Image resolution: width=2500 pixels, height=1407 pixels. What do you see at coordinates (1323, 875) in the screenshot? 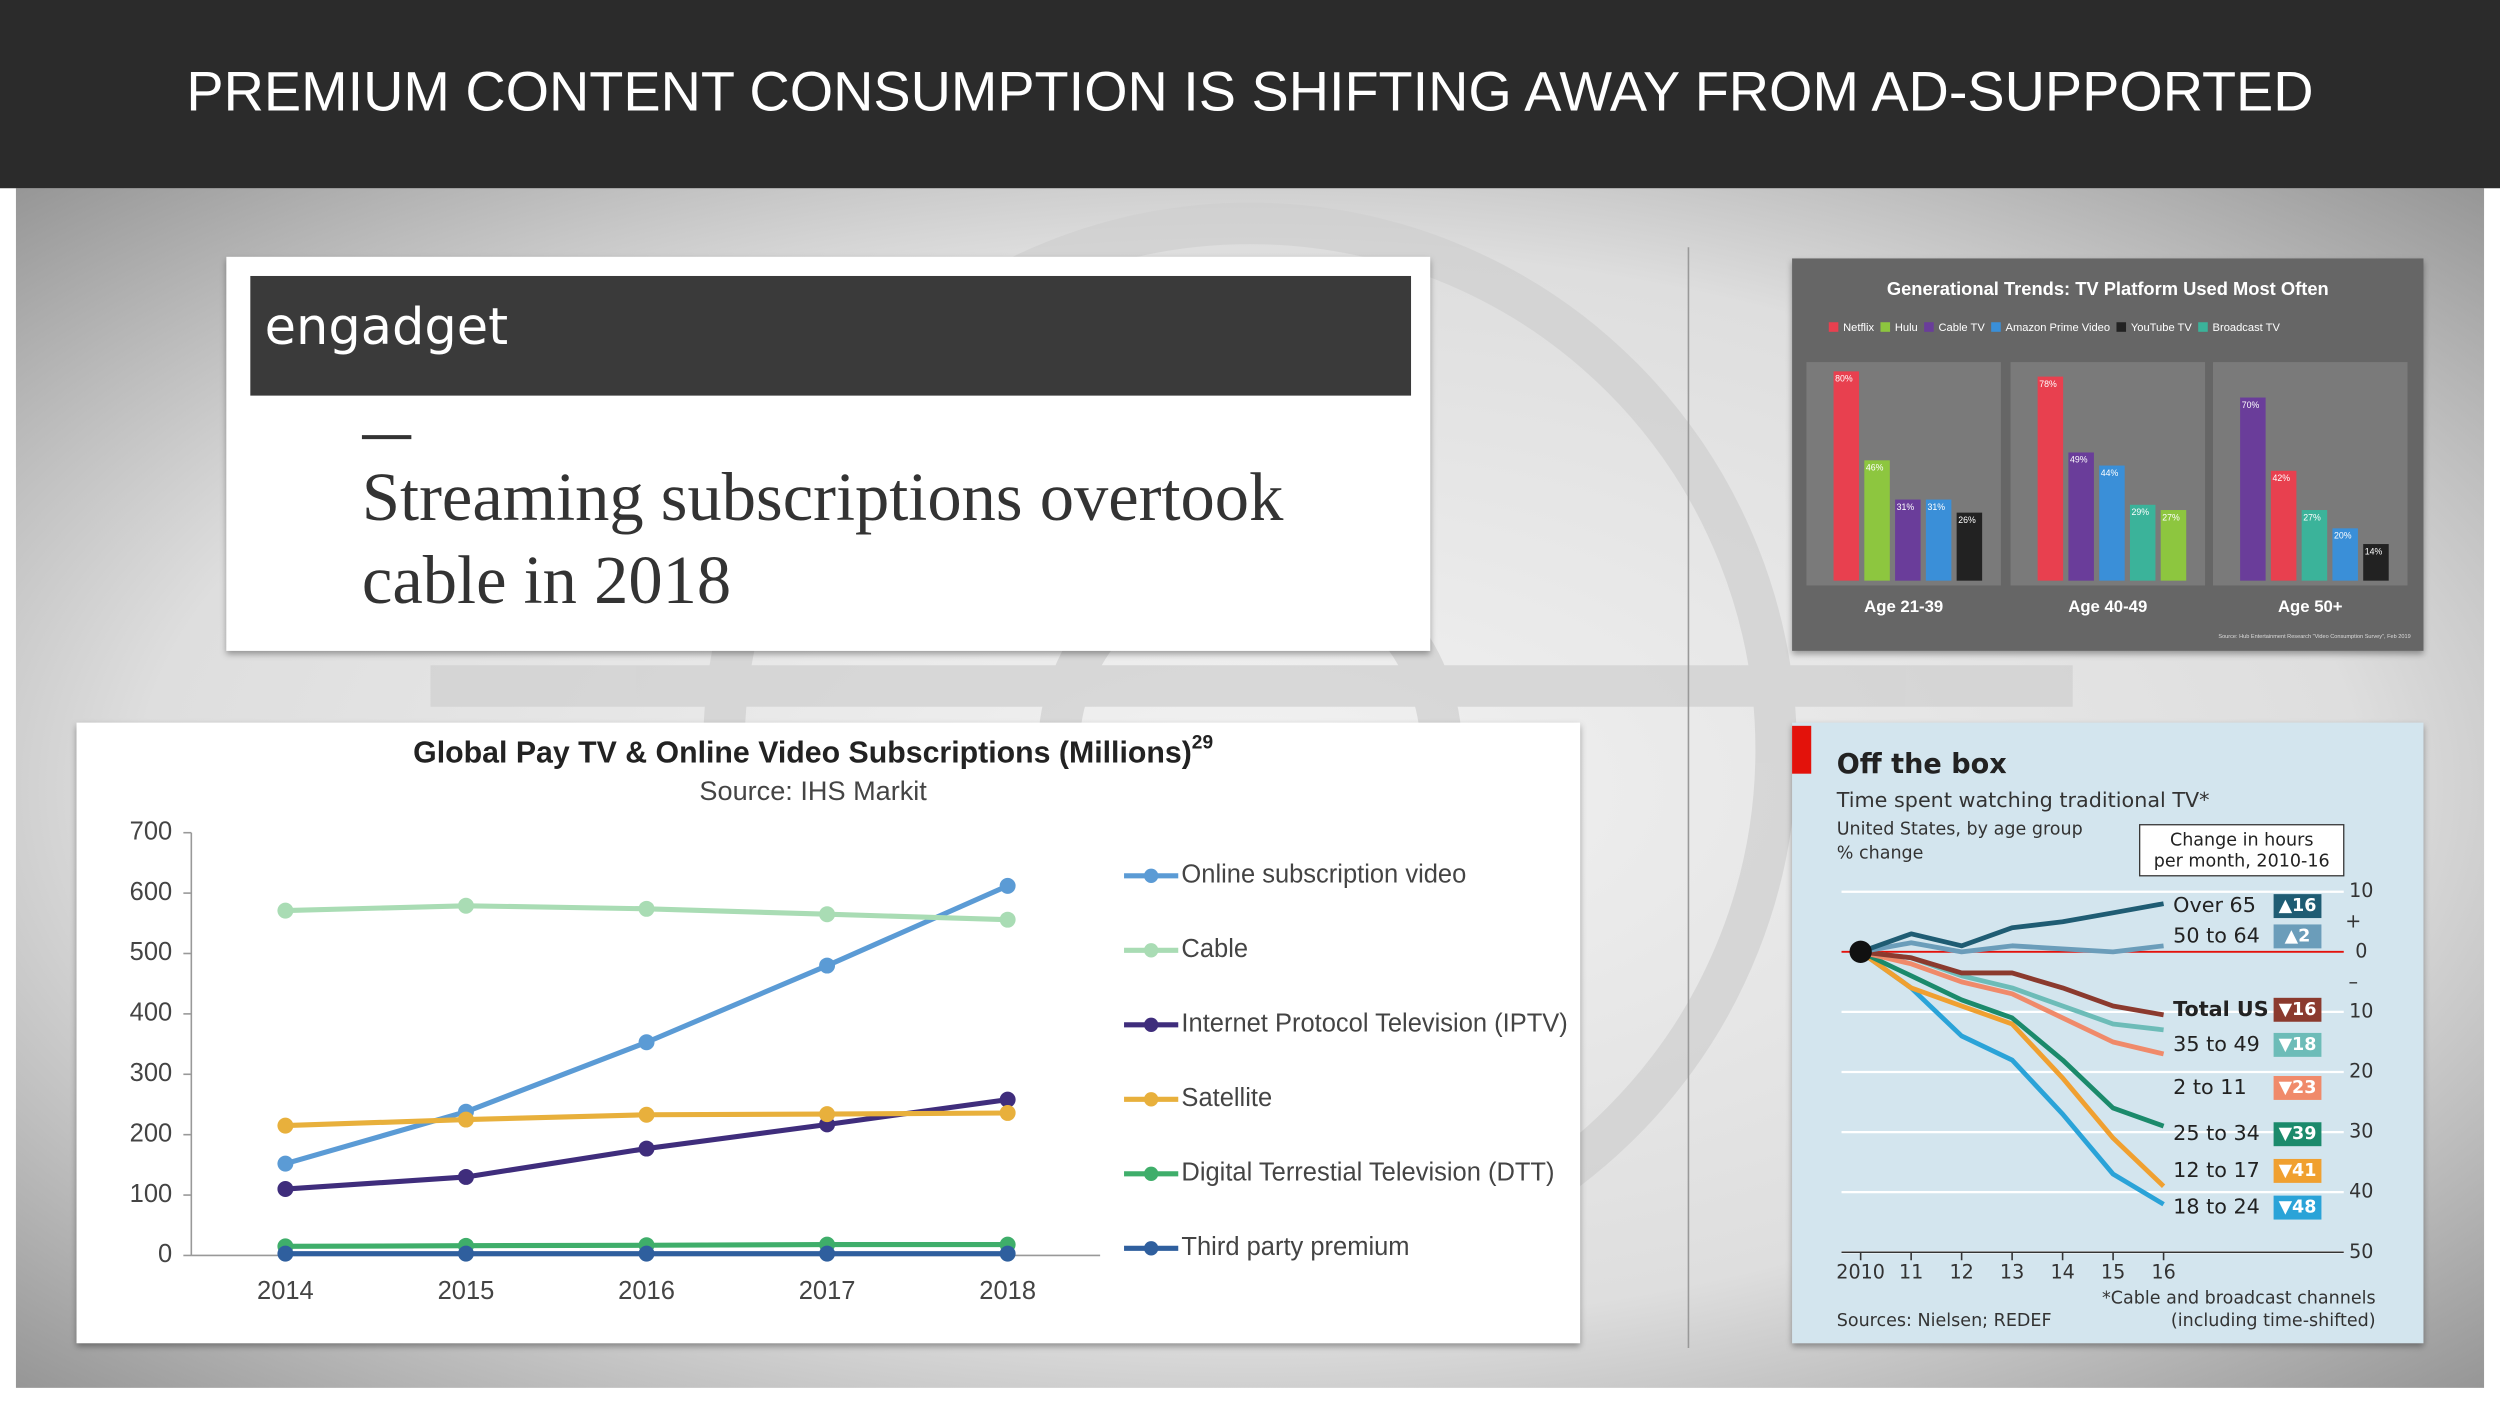
I see `legend-label: Online subscription video` at bounding box center [1323, 875].